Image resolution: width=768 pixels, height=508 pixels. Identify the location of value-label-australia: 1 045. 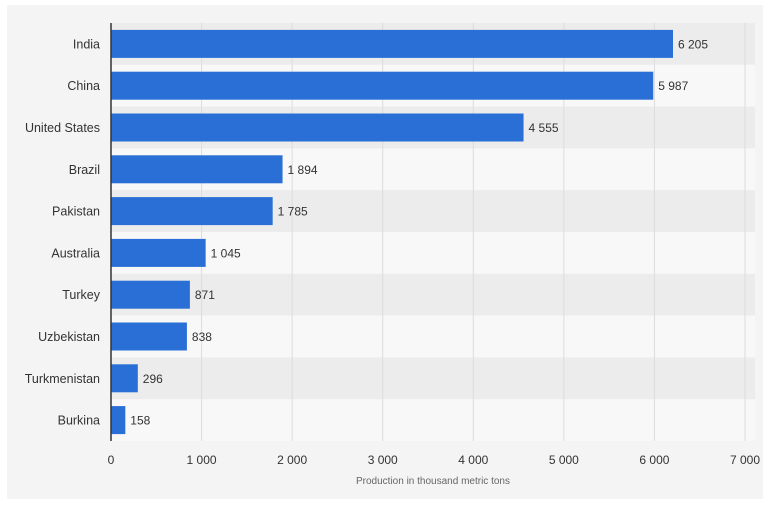
(226, 253).